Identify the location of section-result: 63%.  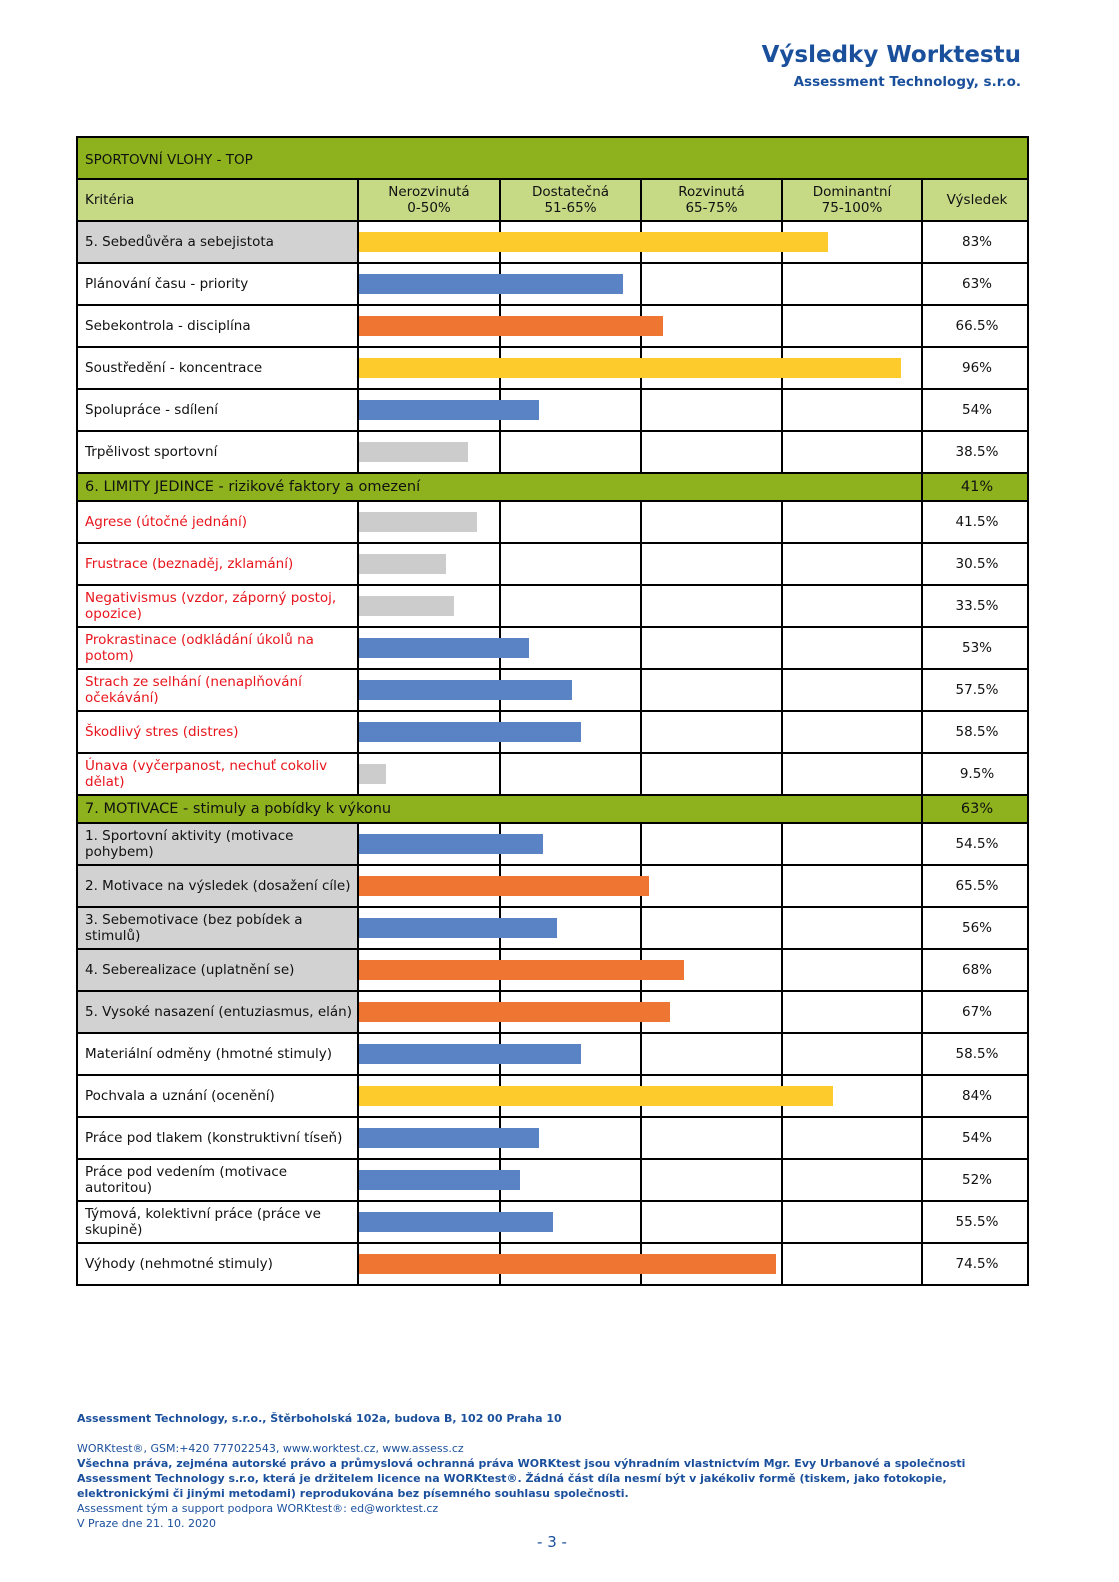
(977, 809).